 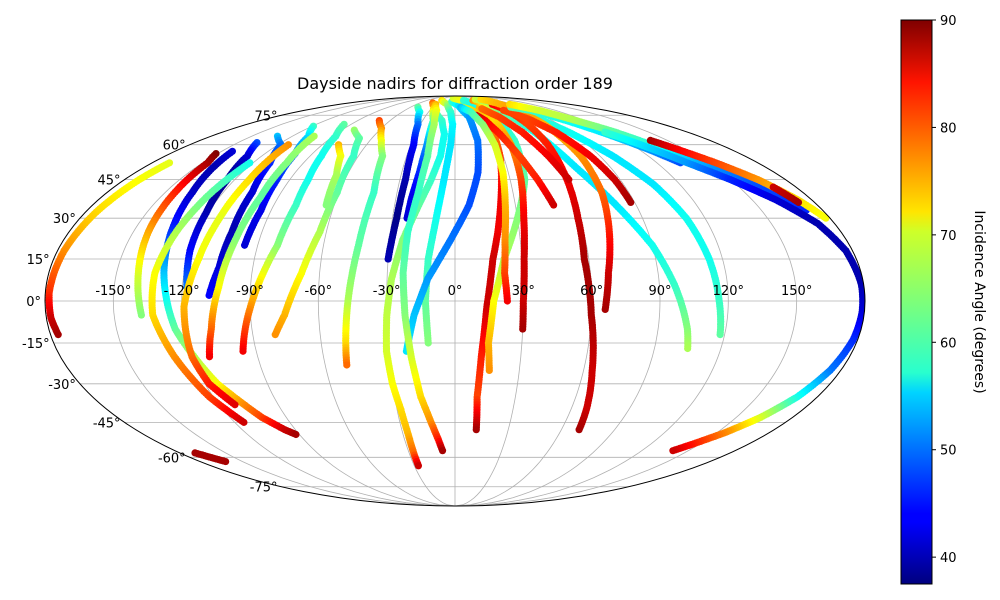 I want to click on longitude-tick-label: -150°, so click(x=113, y=291).